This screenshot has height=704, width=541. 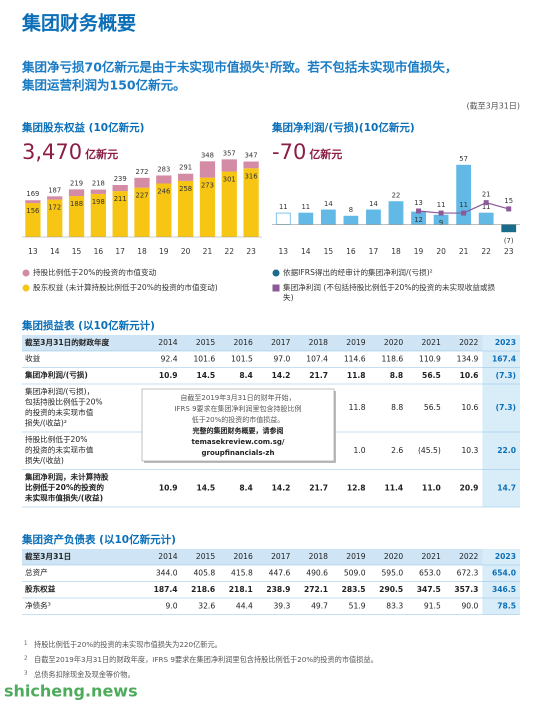 What do you see at coordinates (64, 498) in the screenshot?
I see `row-label: 未实现市值损失/(收益)` at bounding box center [64, 498].